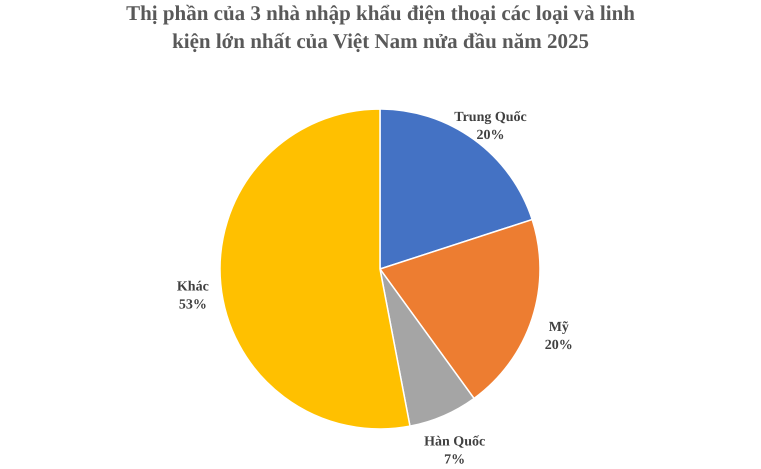 Image resolution: width=761 pixels, height=469 pixels. What do you see at coordinates (192, 305) in the screenshot?
I see `data-label: 53%` at bounding box center [192, 305].